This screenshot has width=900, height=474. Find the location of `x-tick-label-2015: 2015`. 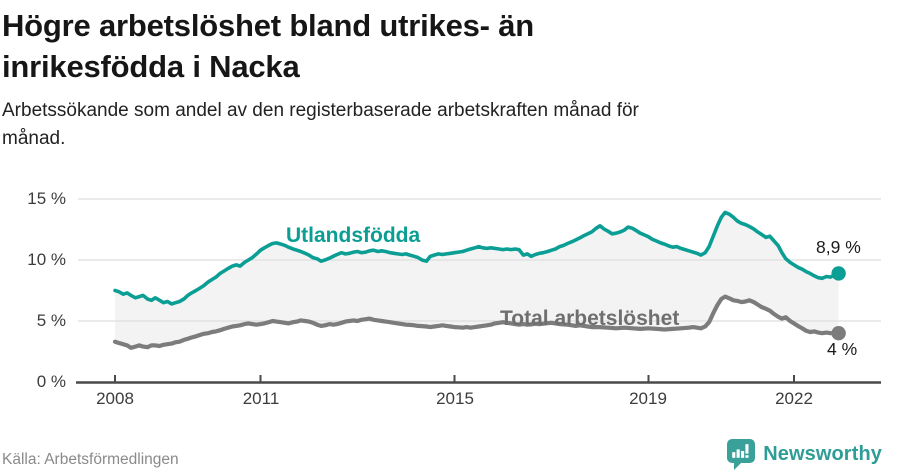

x-tick-label-2015: 2015 is located at coordinates (455, 398).